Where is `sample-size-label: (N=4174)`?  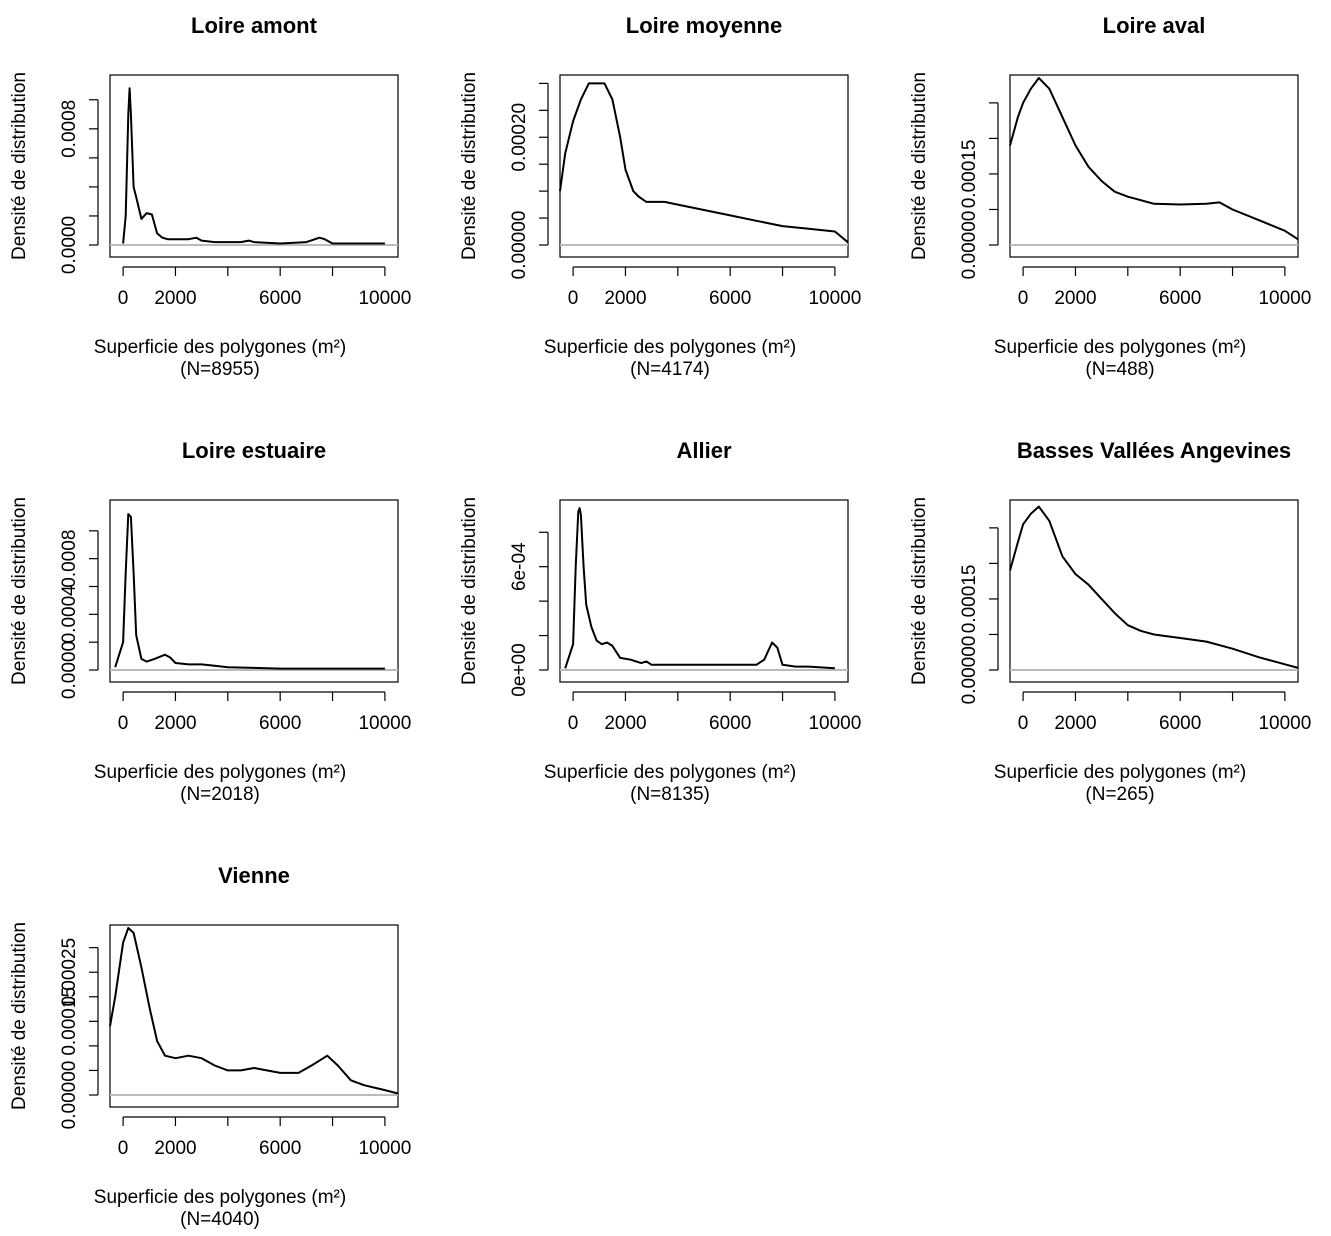
sample-size-label: (N=4174) is located at coordinates (670, 369).